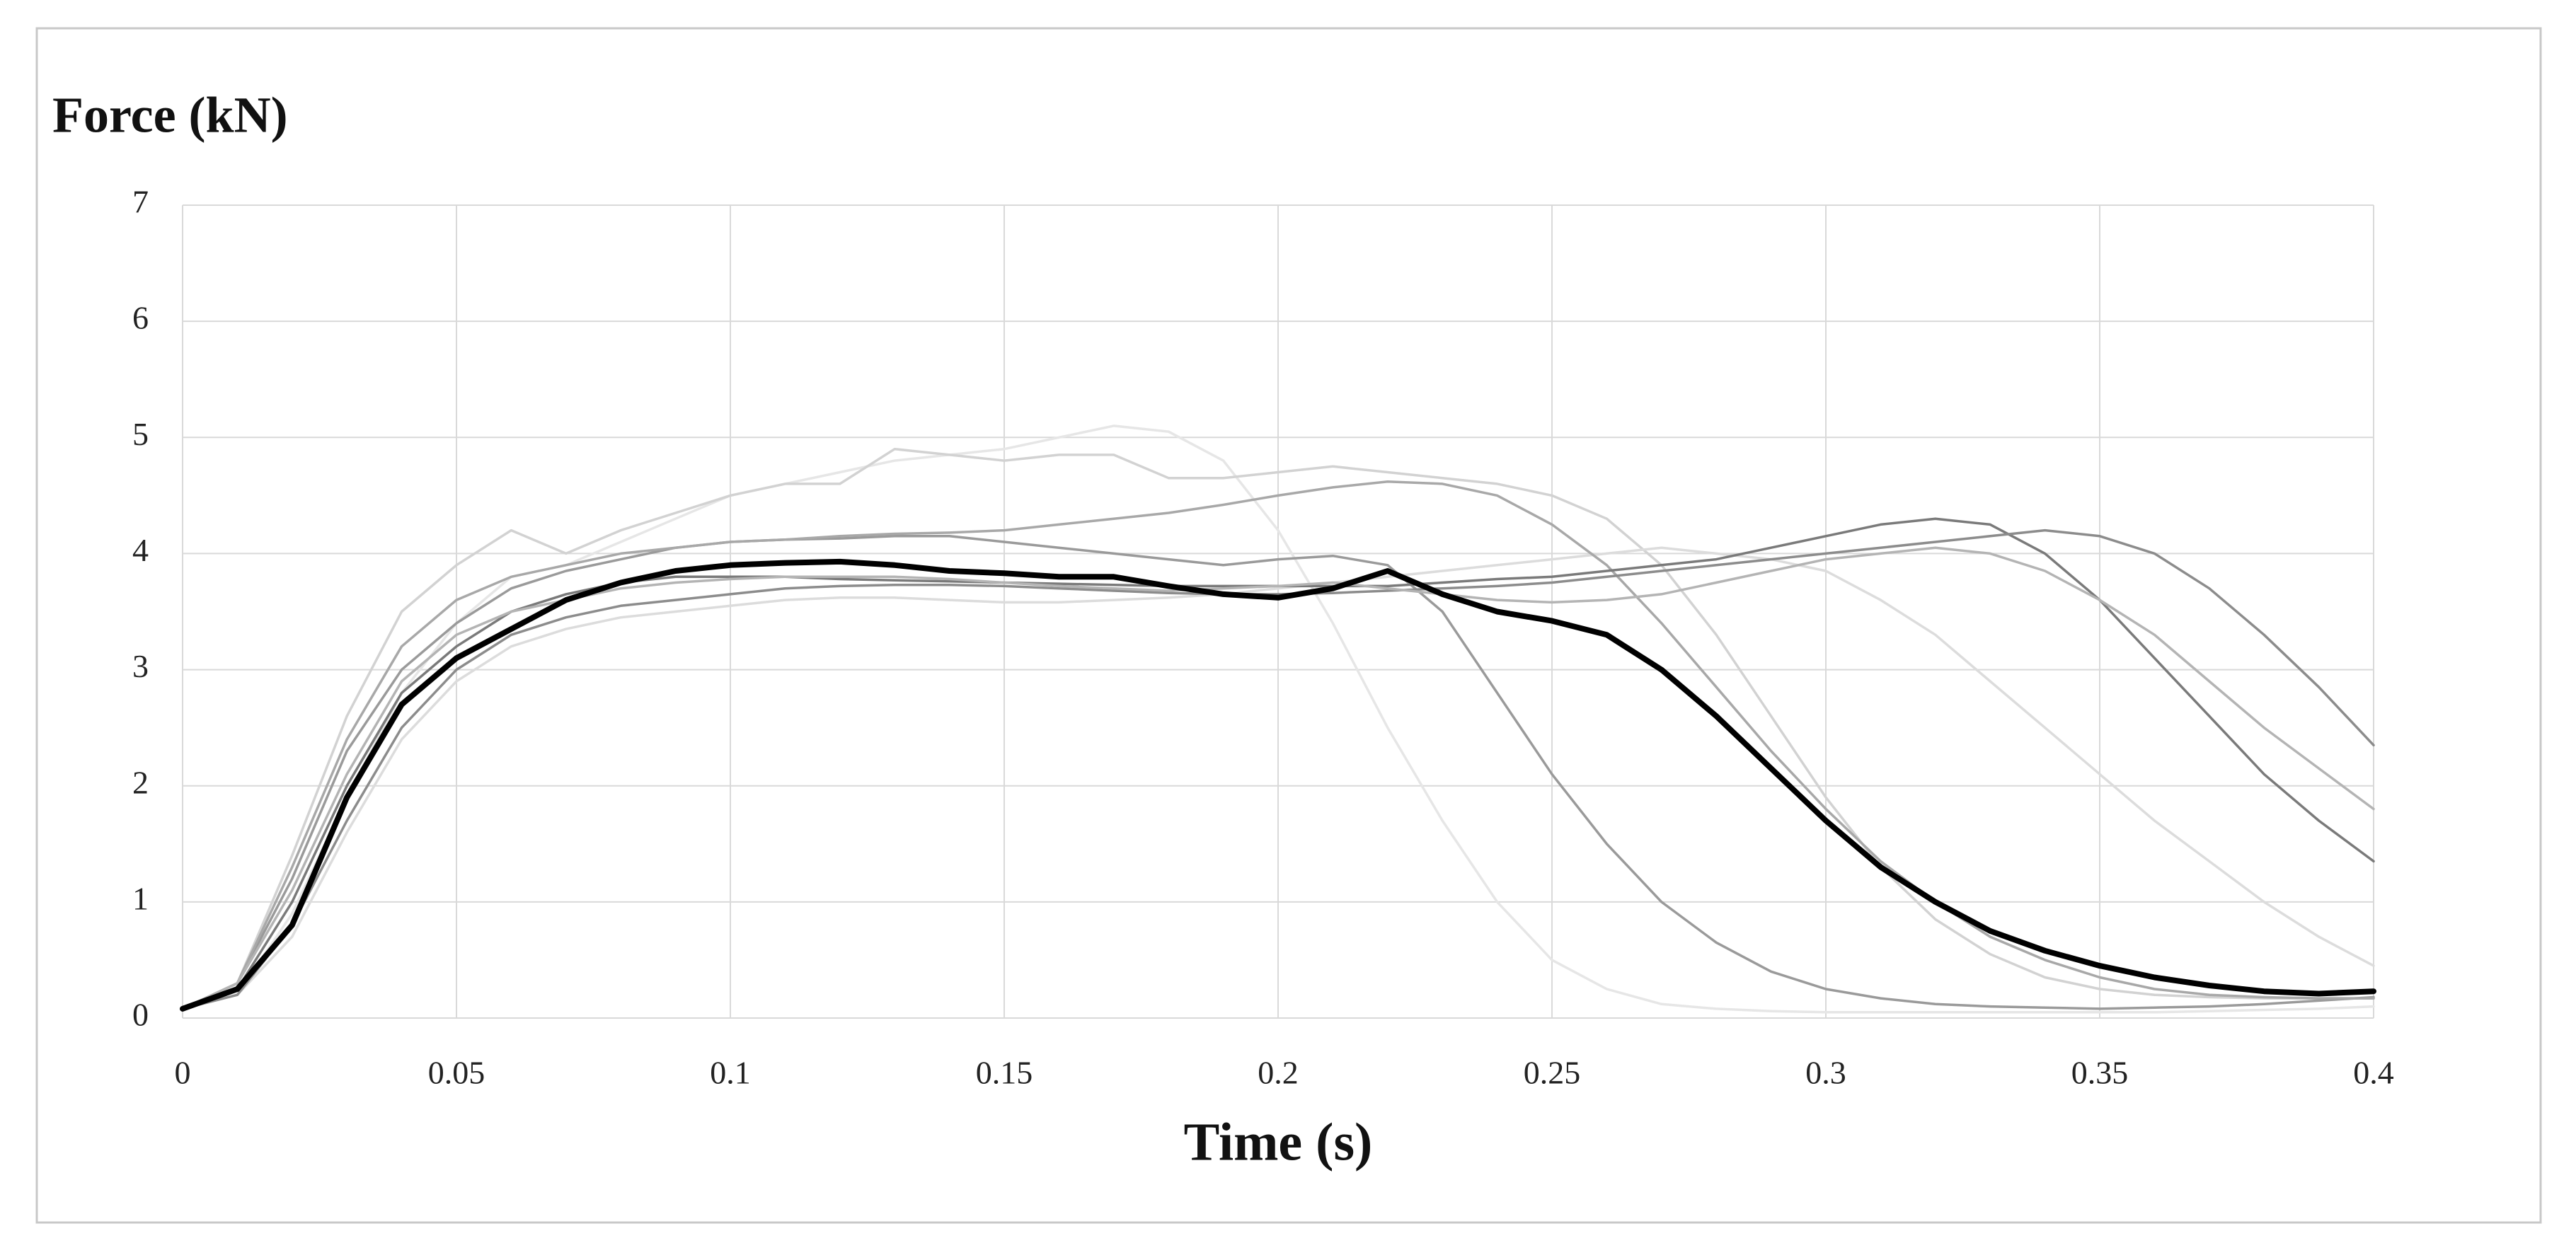 The image size is (2576, 1260). What do you see at coordinates (141, 1015) in the screenshot?
I see `y-tick-label: 0` at bounding box center [141, 1015].